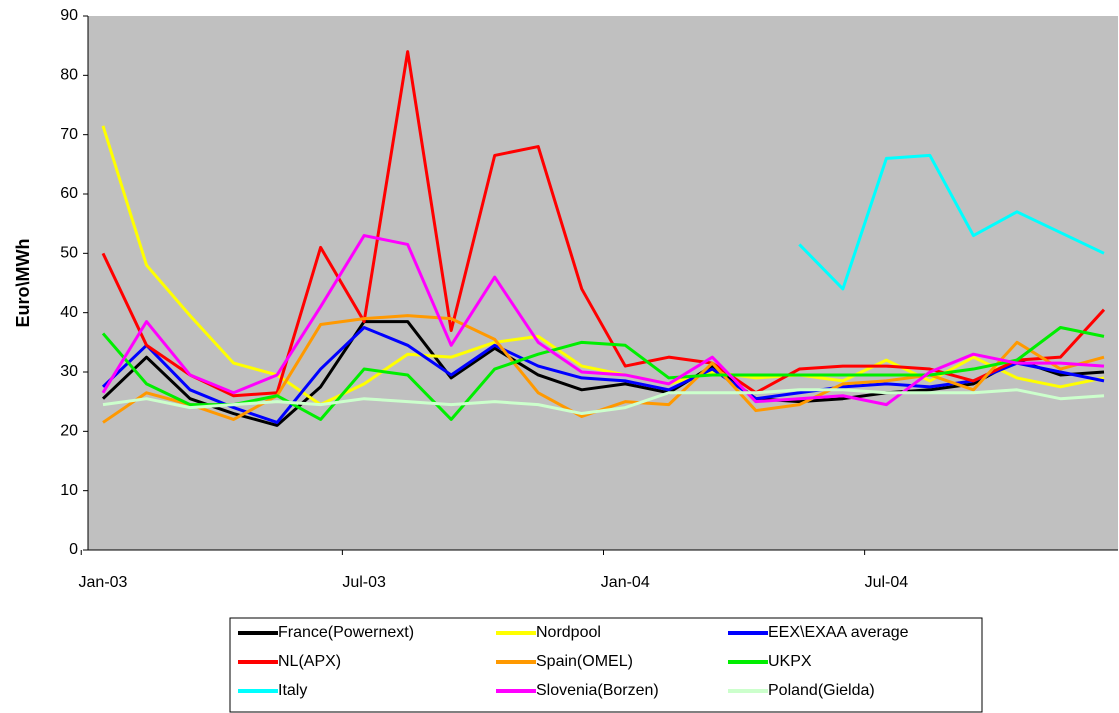 The image size is (1119, 713). What do you see at coordinates (838, 632) in the screenshot?
I see `legend-label: EEX\EXAA average` at bounding box center [838, 632].